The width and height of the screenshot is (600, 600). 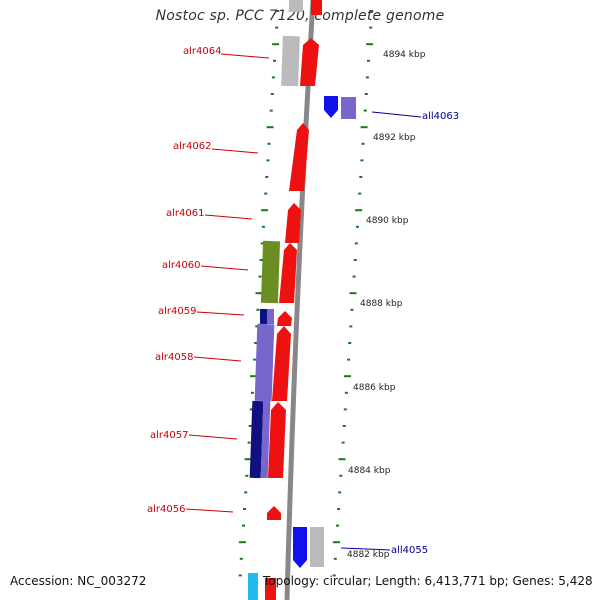 What do you see at coordinates (409, 550) in the screenshot?
I see `gene-label-all4055: all4055` at bounding box center [409, 550].